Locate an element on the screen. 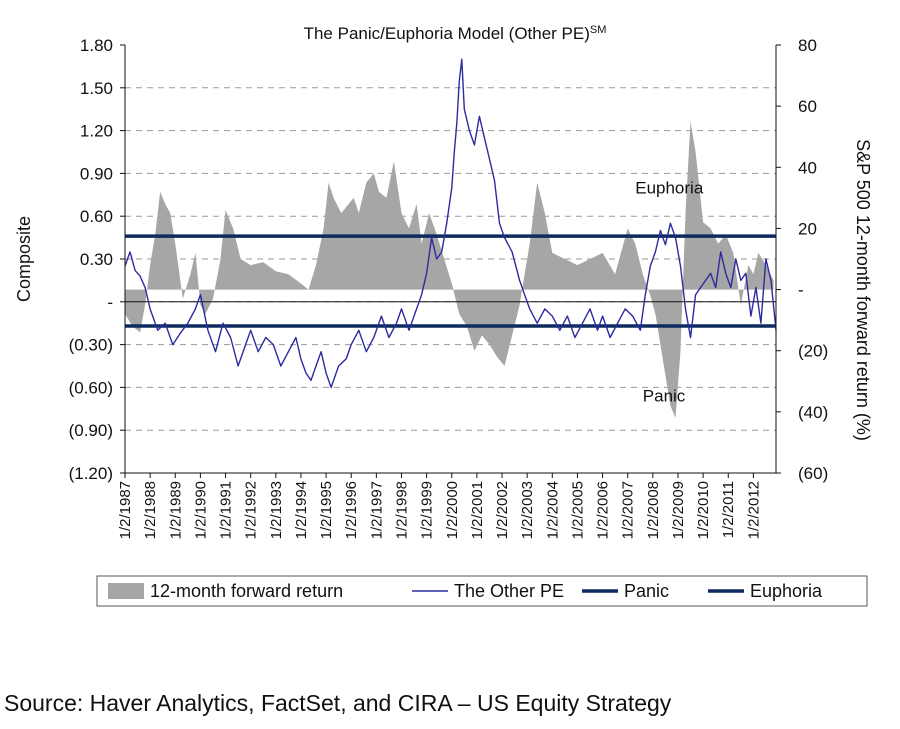 This screenshot has width=900, height=729. x-tick-label: 1/2/1992 is located at coordinates (251, 510).